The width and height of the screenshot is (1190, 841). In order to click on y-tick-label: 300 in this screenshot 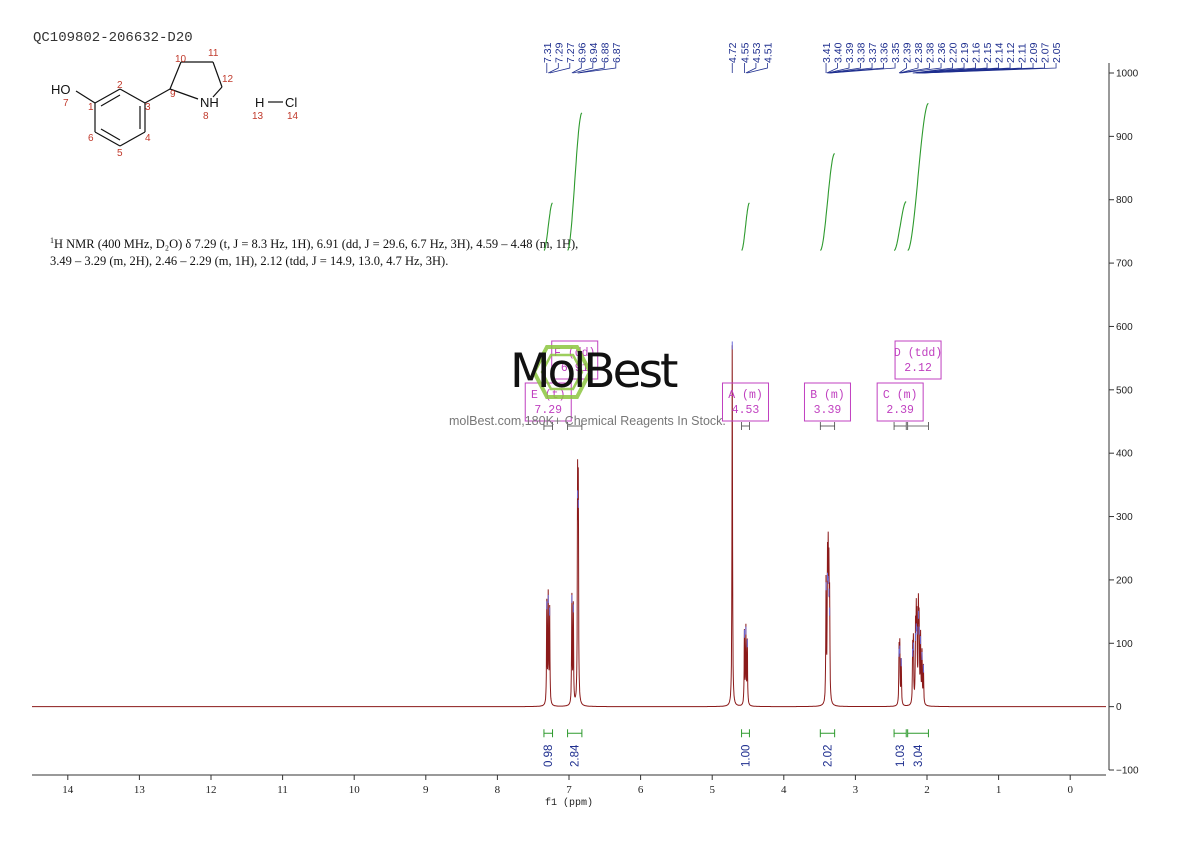, I will do `click(1124, 517)`.